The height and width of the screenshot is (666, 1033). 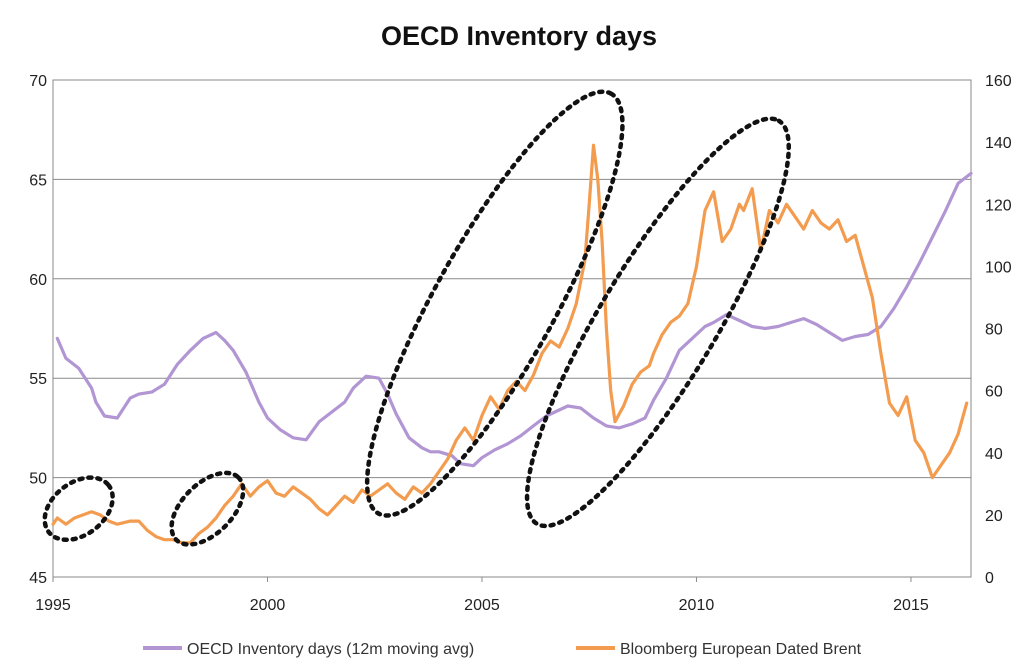 What do you see at coordinates (994, 516) in the screenshot?
I see `y-right-tick-label: 20` at bounding box center [994, 516].